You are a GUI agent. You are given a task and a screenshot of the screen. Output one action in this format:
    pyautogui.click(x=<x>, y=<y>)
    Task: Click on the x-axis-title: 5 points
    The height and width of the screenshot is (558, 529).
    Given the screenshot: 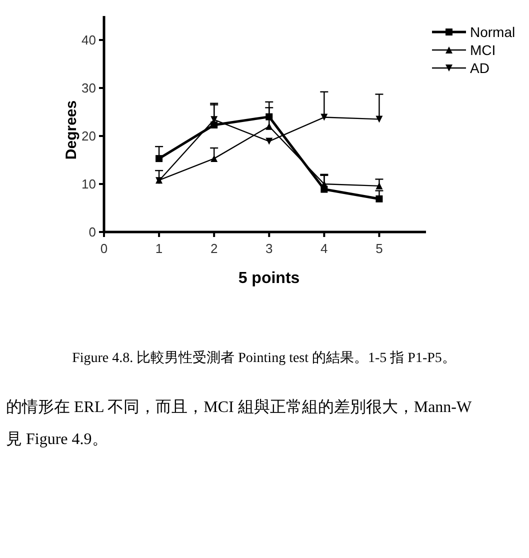 What is the action you would take?
    pyautogui.click(x=269, y=278)
    